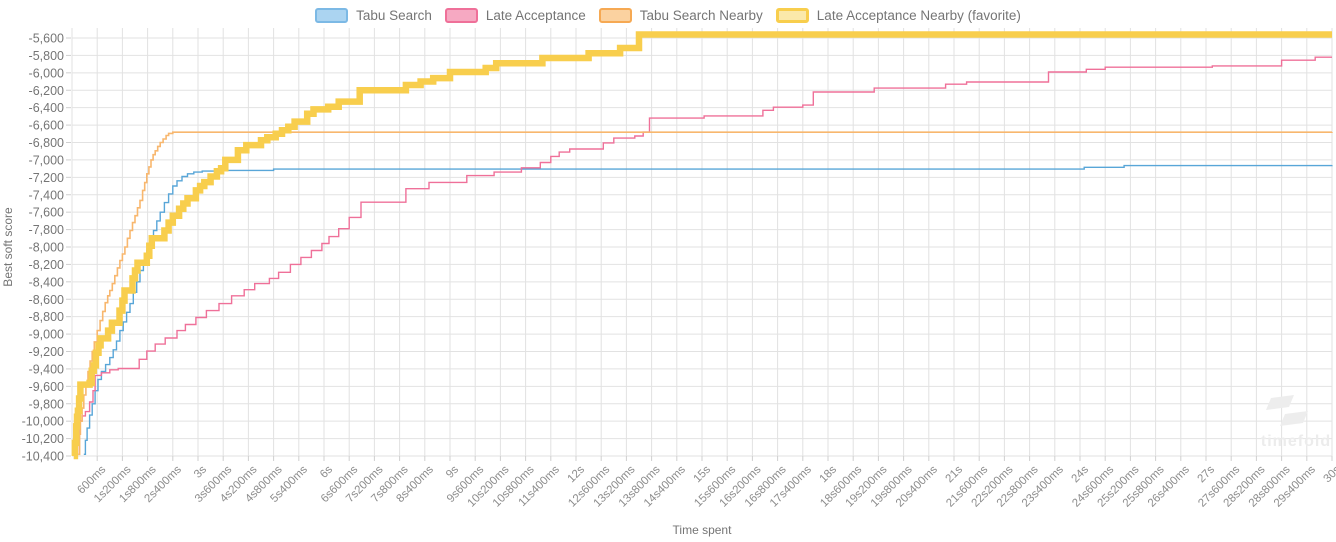 This screenshot has height=542, width=1336. What do you see at coordinates (46, 160) in the screenshot?
I see `y-tick-label: -7,000` at bounding box center [46, 160].